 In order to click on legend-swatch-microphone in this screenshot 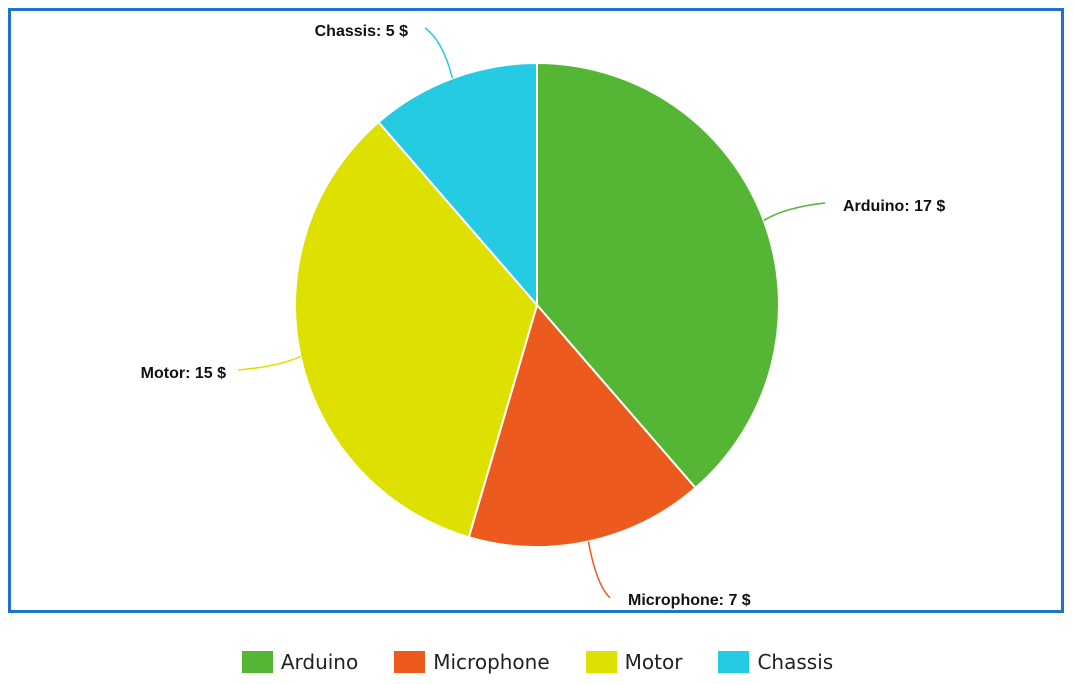, I will do `click(410, 662)`.